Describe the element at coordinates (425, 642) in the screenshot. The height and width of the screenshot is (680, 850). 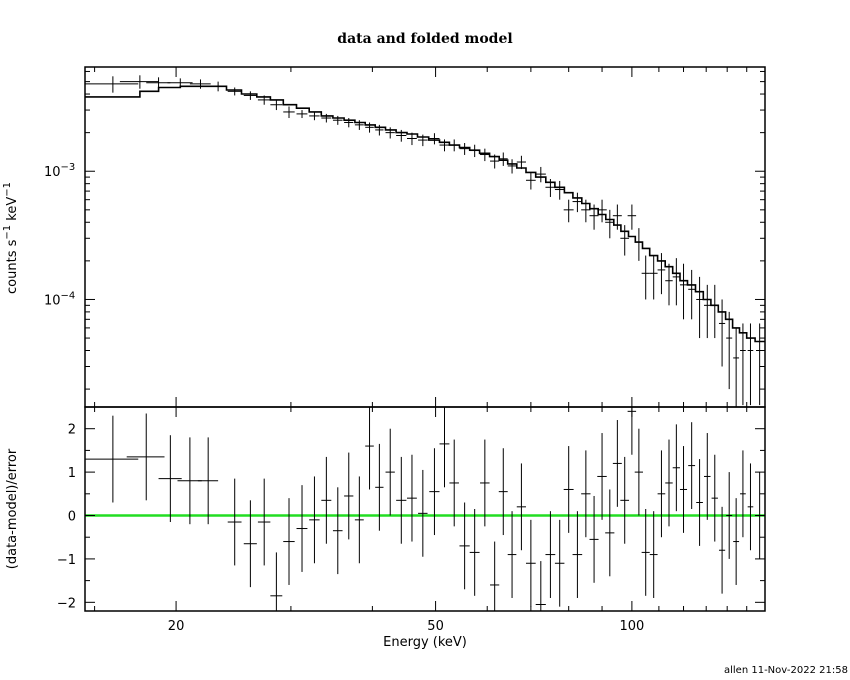
I see `x-axis-label: Energy (keV)` at that location.